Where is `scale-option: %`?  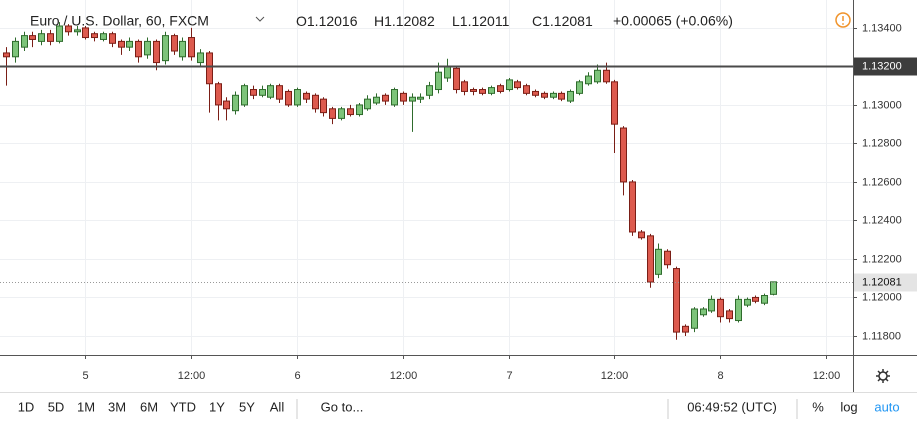 scale-option: % is located at coordinates (818, 406).